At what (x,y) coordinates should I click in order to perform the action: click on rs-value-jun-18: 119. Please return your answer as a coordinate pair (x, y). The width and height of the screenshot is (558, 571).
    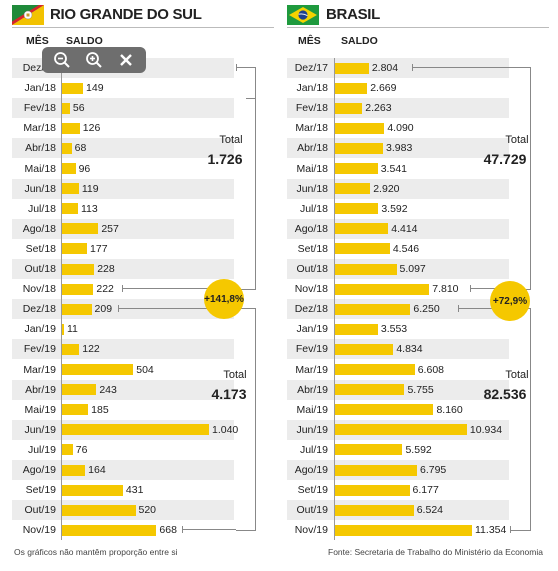
    Looking at the image, I should click on (90, 188).